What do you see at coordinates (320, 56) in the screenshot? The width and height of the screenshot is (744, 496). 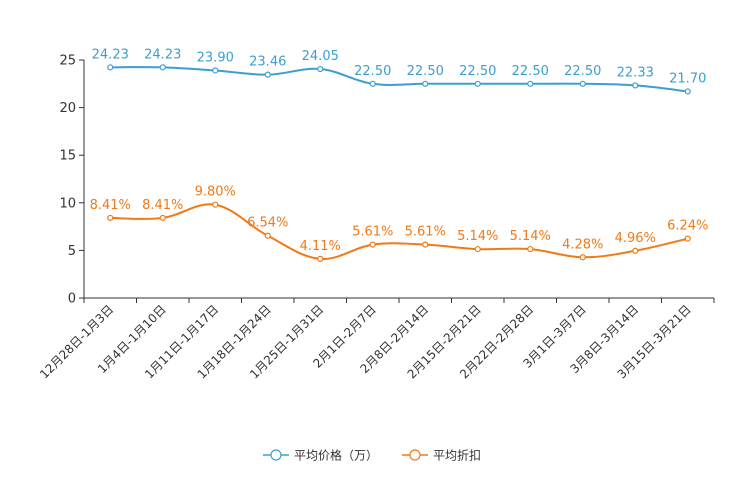 I see `data-label: 24.05` at bounding box center [320, 56].